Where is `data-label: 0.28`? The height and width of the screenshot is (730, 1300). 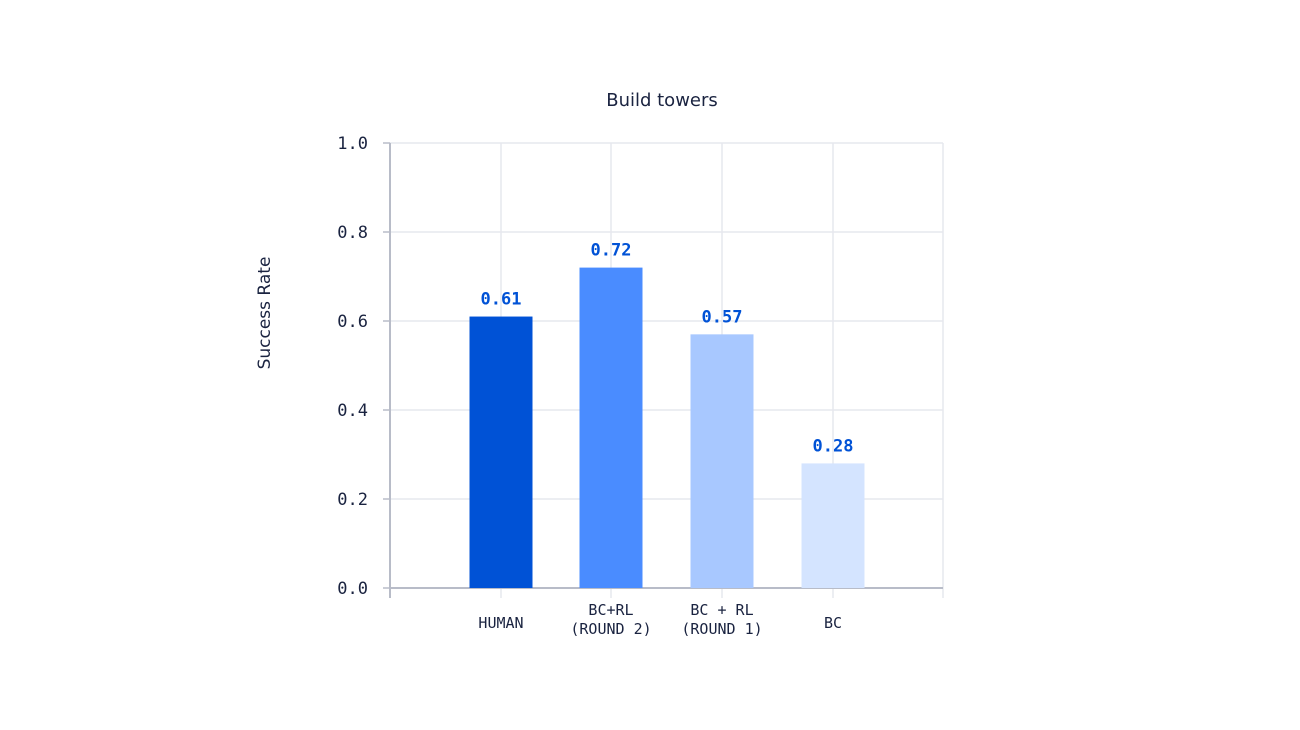 data-label: 0.28 is located at coordinates (833, 446).